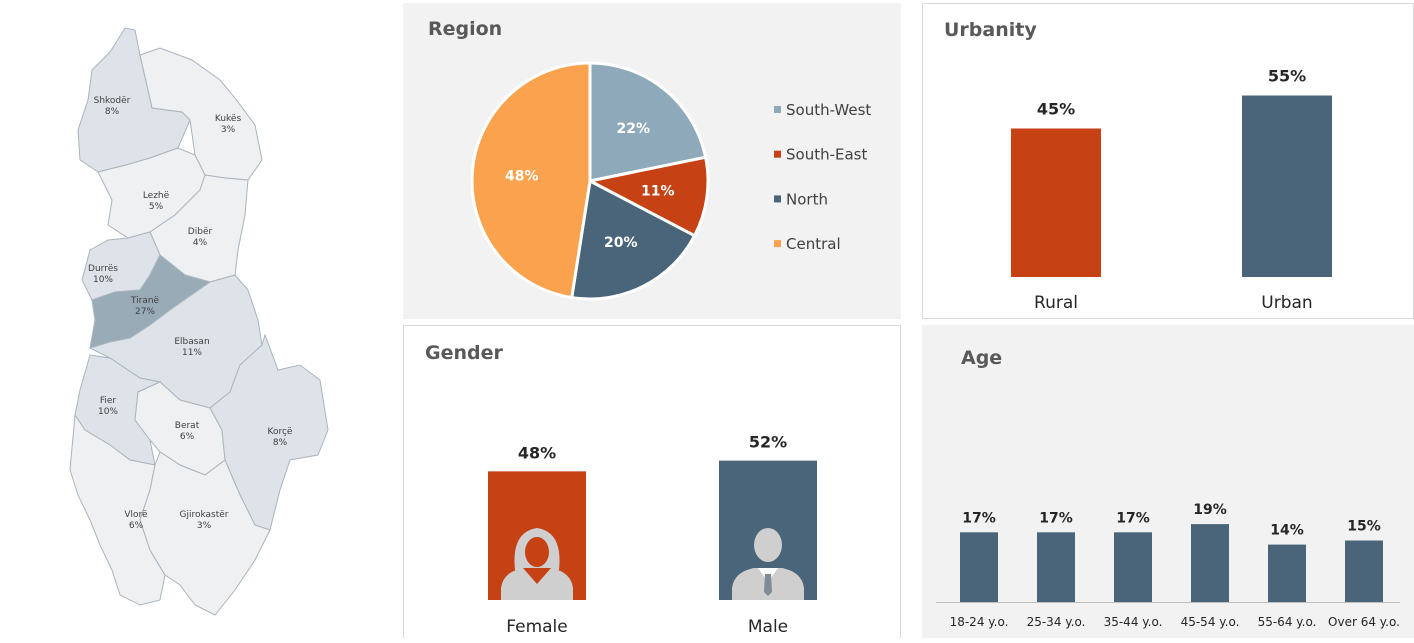  I want to click on map-label-name: Vlorë, so click(136, 515).